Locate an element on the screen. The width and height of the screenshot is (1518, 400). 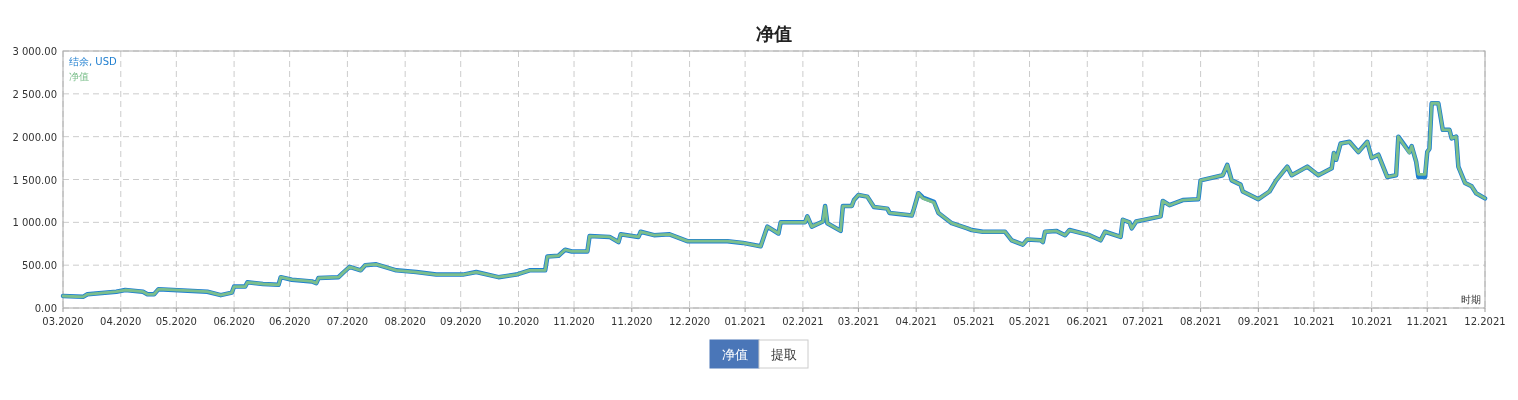
y-tick-label: 2 500.00 is located at coordinates (34, 94).